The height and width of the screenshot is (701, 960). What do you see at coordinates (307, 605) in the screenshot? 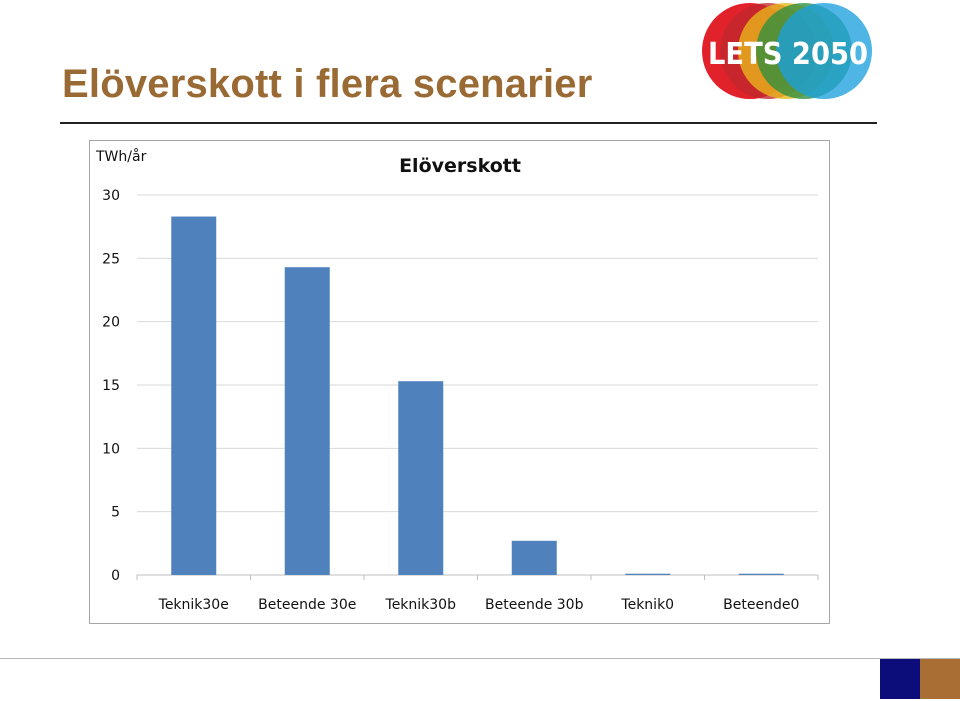
I see `x-tick-label: Beteende 30e` at bounding box center [307, 605].